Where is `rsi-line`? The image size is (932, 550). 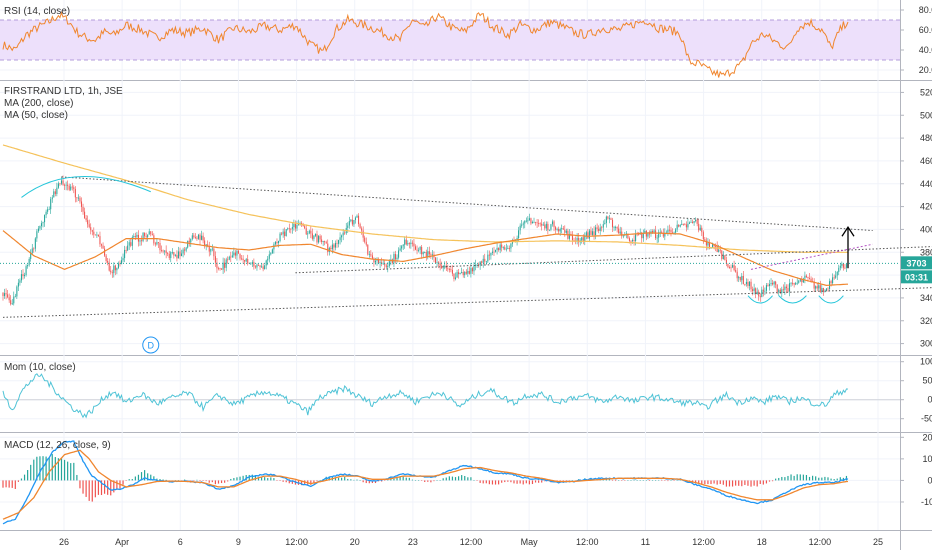 rsi-line is located at coordinates (425, 44).